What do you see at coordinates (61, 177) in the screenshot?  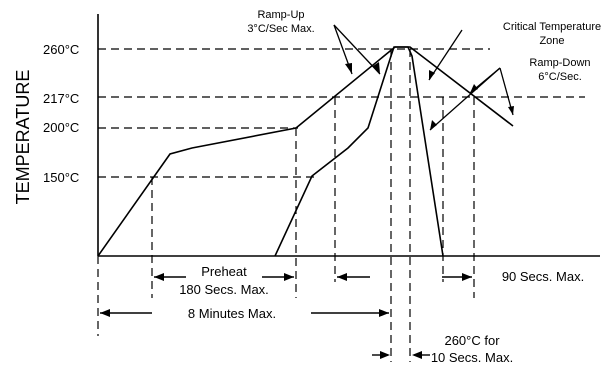 I see `y-tick-150: 150°C` at bounding box center [61, 177].